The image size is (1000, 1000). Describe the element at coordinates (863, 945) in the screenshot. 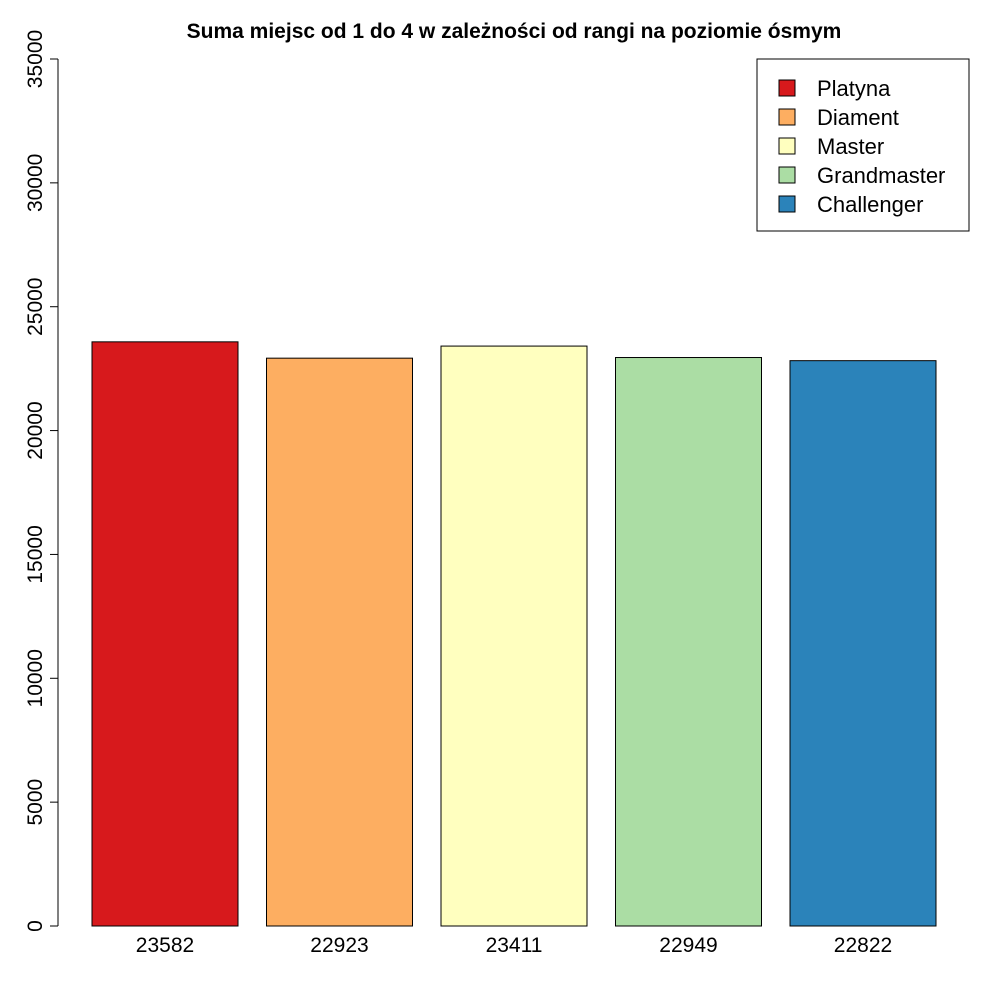

I see `x-tick-label: 22822` at that location.